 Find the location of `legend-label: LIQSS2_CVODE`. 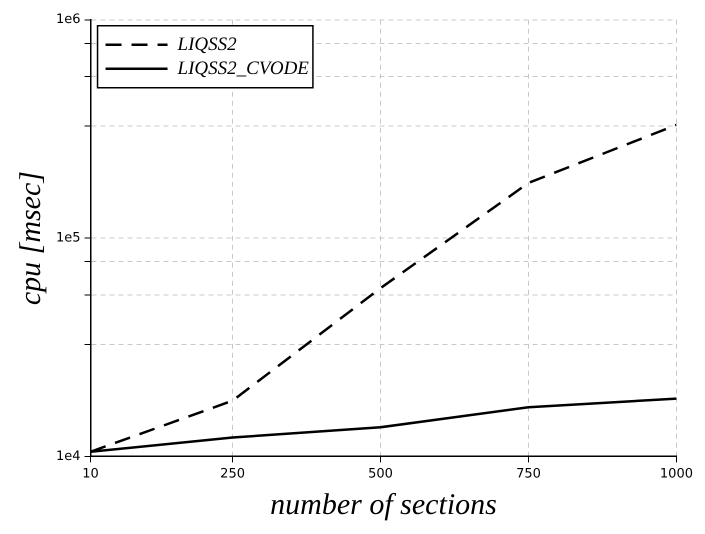

legend-label: LIQSS2_CVODE is located at coordinates (243, 68).